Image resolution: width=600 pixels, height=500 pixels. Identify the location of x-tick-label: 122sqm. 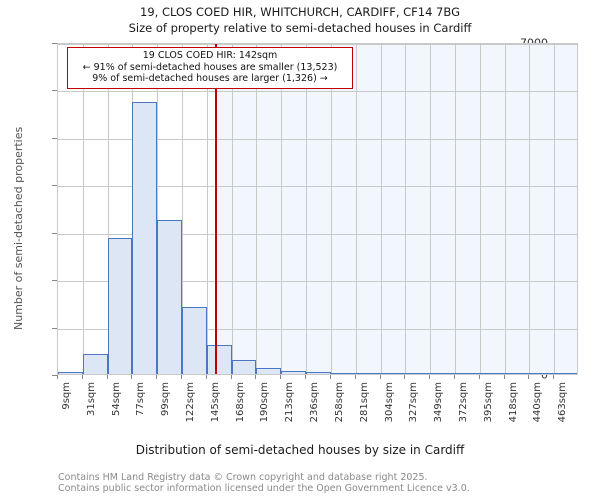
(191, 402).